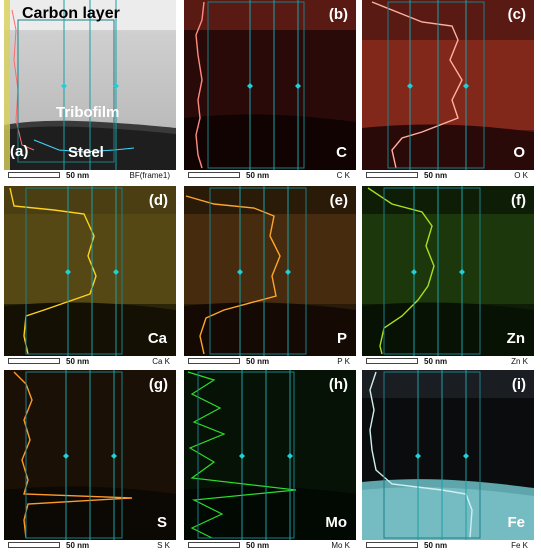  I want to click on panel-label: (d), so click(158, 200).